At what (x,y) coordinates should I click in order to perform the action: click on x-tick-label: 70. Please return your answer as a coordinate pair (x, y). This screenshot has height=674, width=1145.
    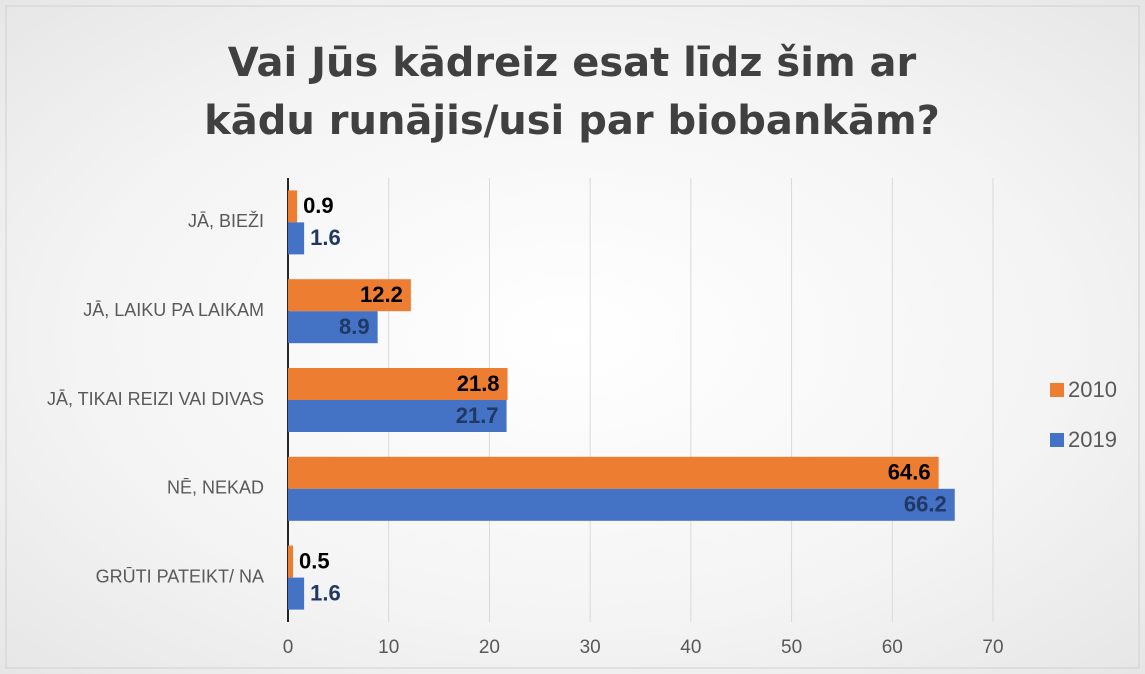
    Looking at the image, I should click on (992, 647).